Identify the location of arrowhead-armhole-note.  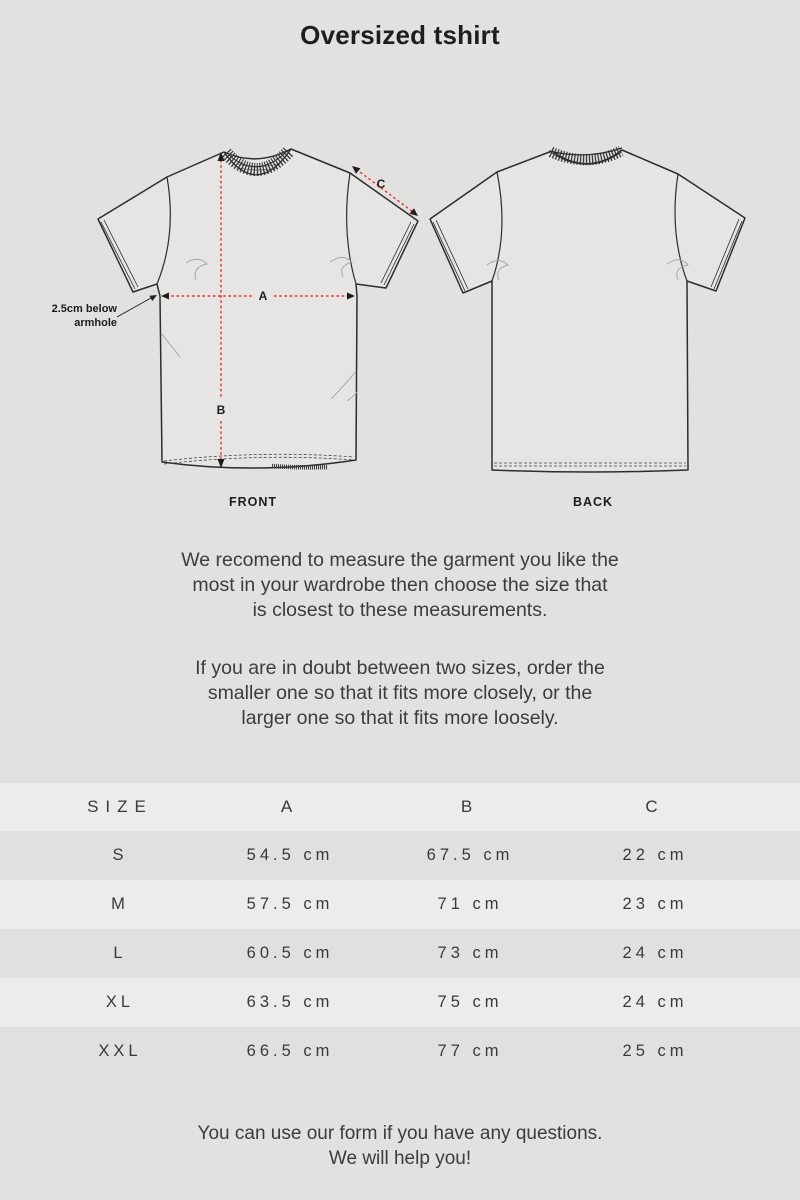
(153, 298).